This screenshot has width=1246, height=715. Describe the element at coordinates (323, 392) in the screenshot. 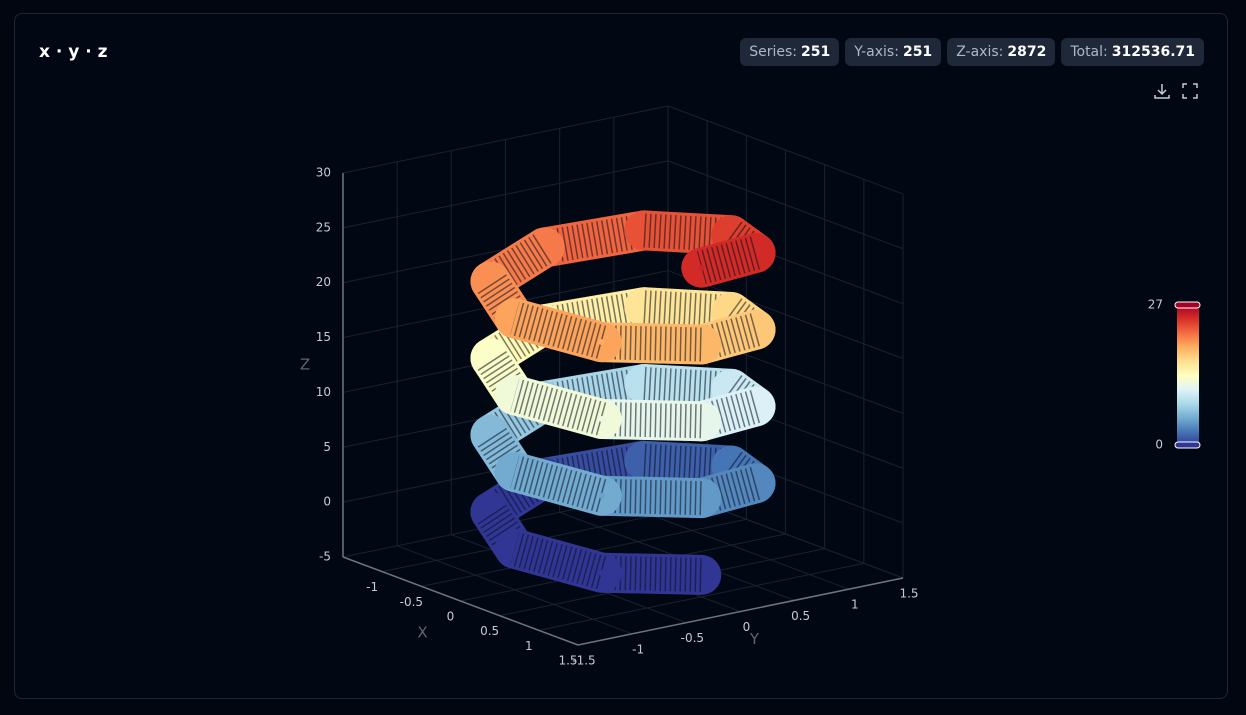

I see `z-tick-label: 10` at that location.